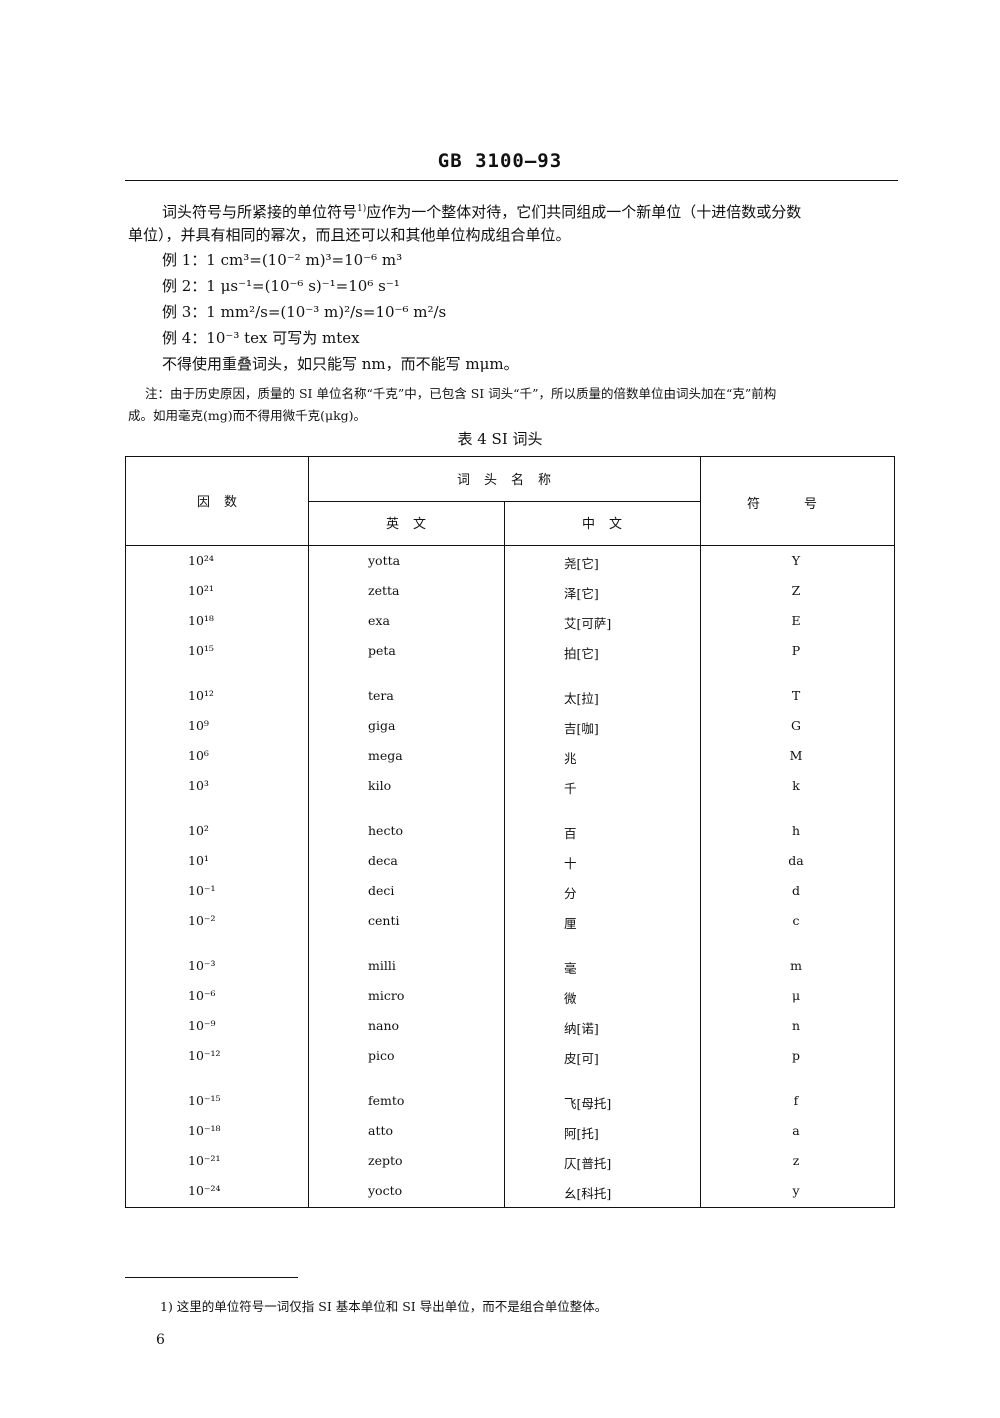  I want to click on factor-cell: 10⁻²¹, so click(204, 1160).